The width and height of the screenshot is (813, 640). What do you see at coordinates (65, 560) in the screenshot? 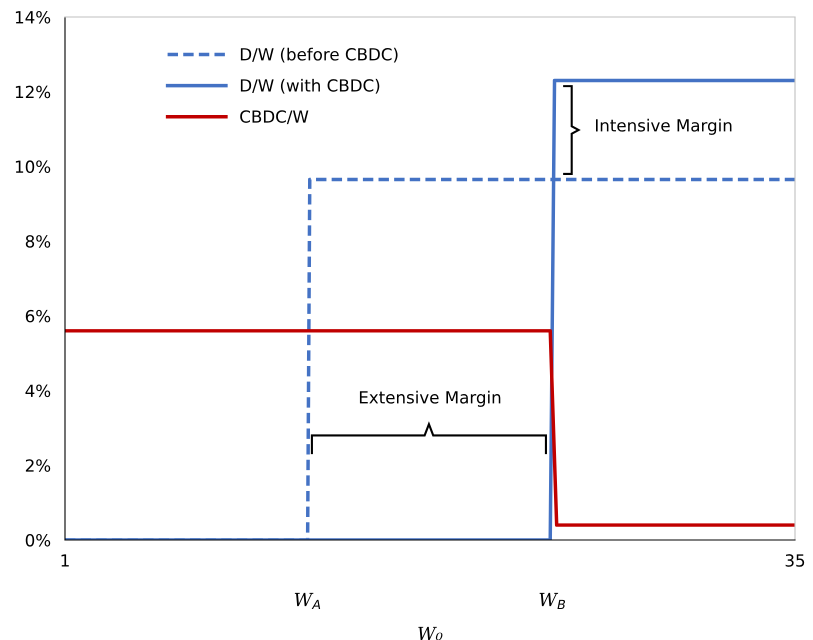
I see `x-tick-label: 1` at bounding box center [65, 560].